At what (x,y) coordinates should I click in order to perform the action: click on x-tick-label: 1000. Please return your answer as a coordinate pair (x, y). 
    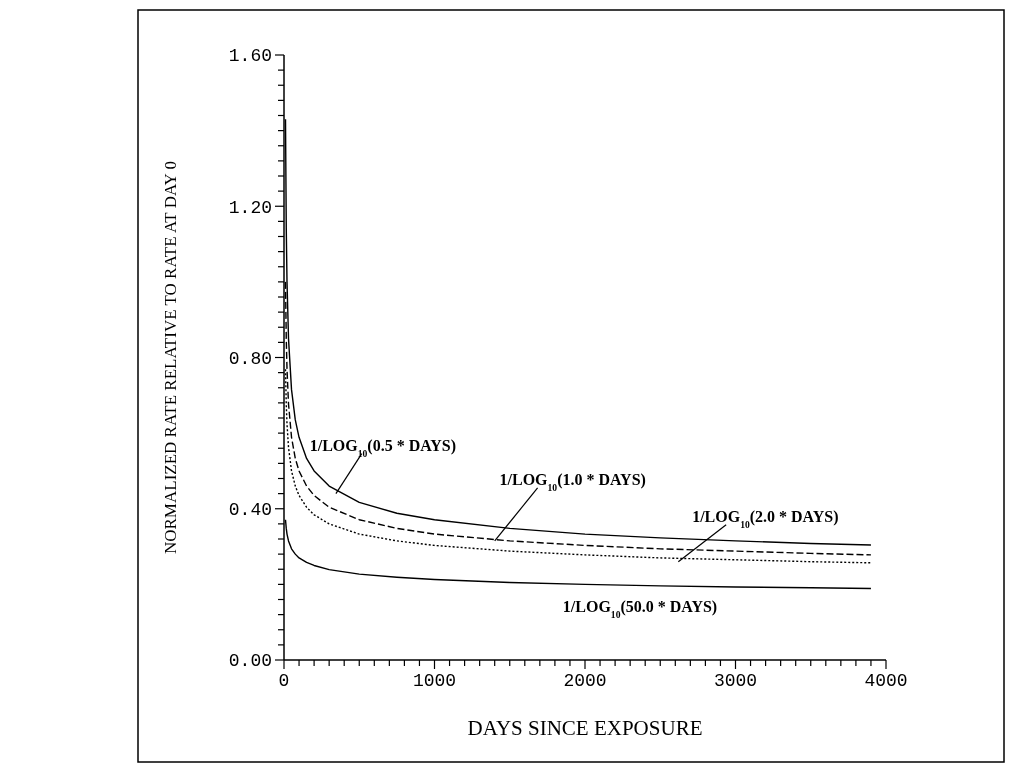
    Looking at the image, I should click on (434, 681).